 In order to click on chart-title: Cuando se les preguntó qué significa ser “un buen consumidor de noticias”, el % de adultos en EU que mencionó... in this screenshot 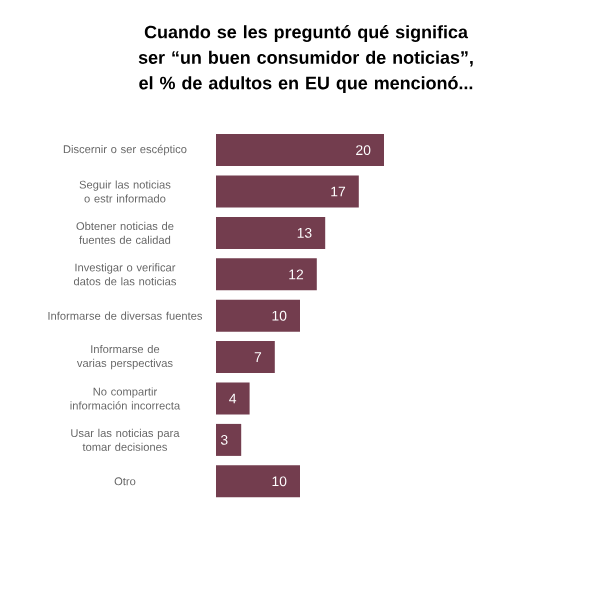, I will do `click(305, 59)`.